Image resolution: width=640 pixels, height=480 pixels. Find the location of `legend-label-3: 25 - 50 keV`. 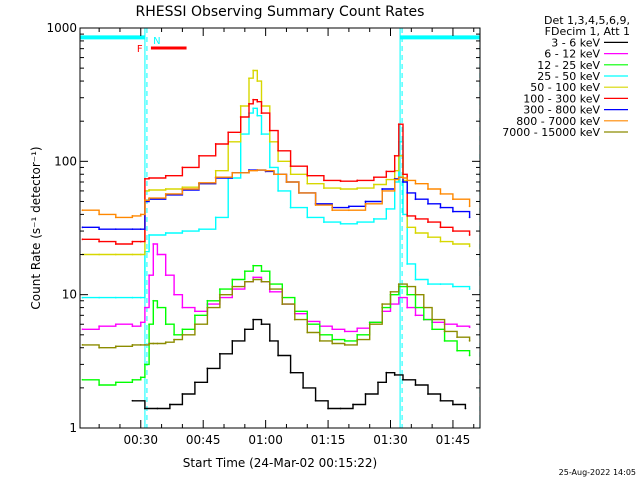

legend-label-3: 25 - 50 keV is located at coordinates (568, 76).